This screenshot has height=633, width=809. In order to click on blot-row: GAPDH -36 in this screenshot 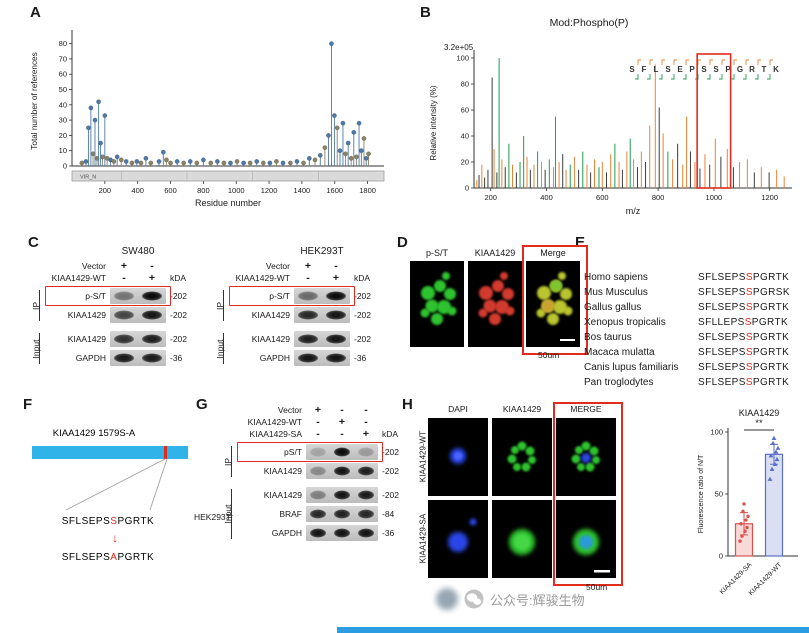, I will do `click(323, 533)`.